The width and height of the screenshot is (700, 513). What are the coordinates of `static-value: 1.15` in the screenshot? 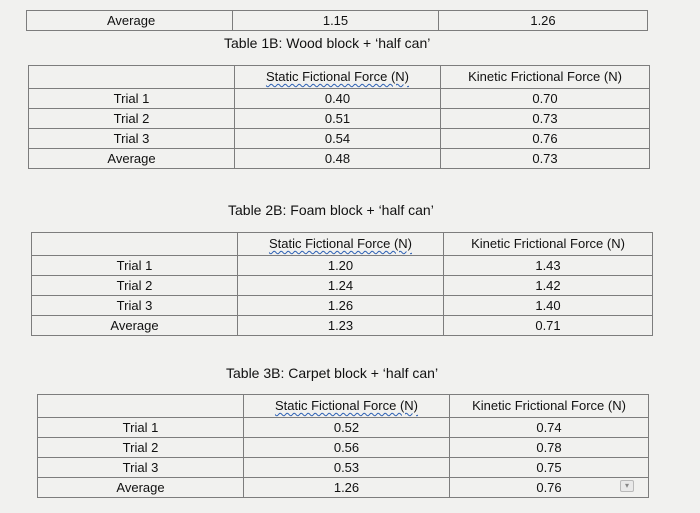 It's located at (335, 20).